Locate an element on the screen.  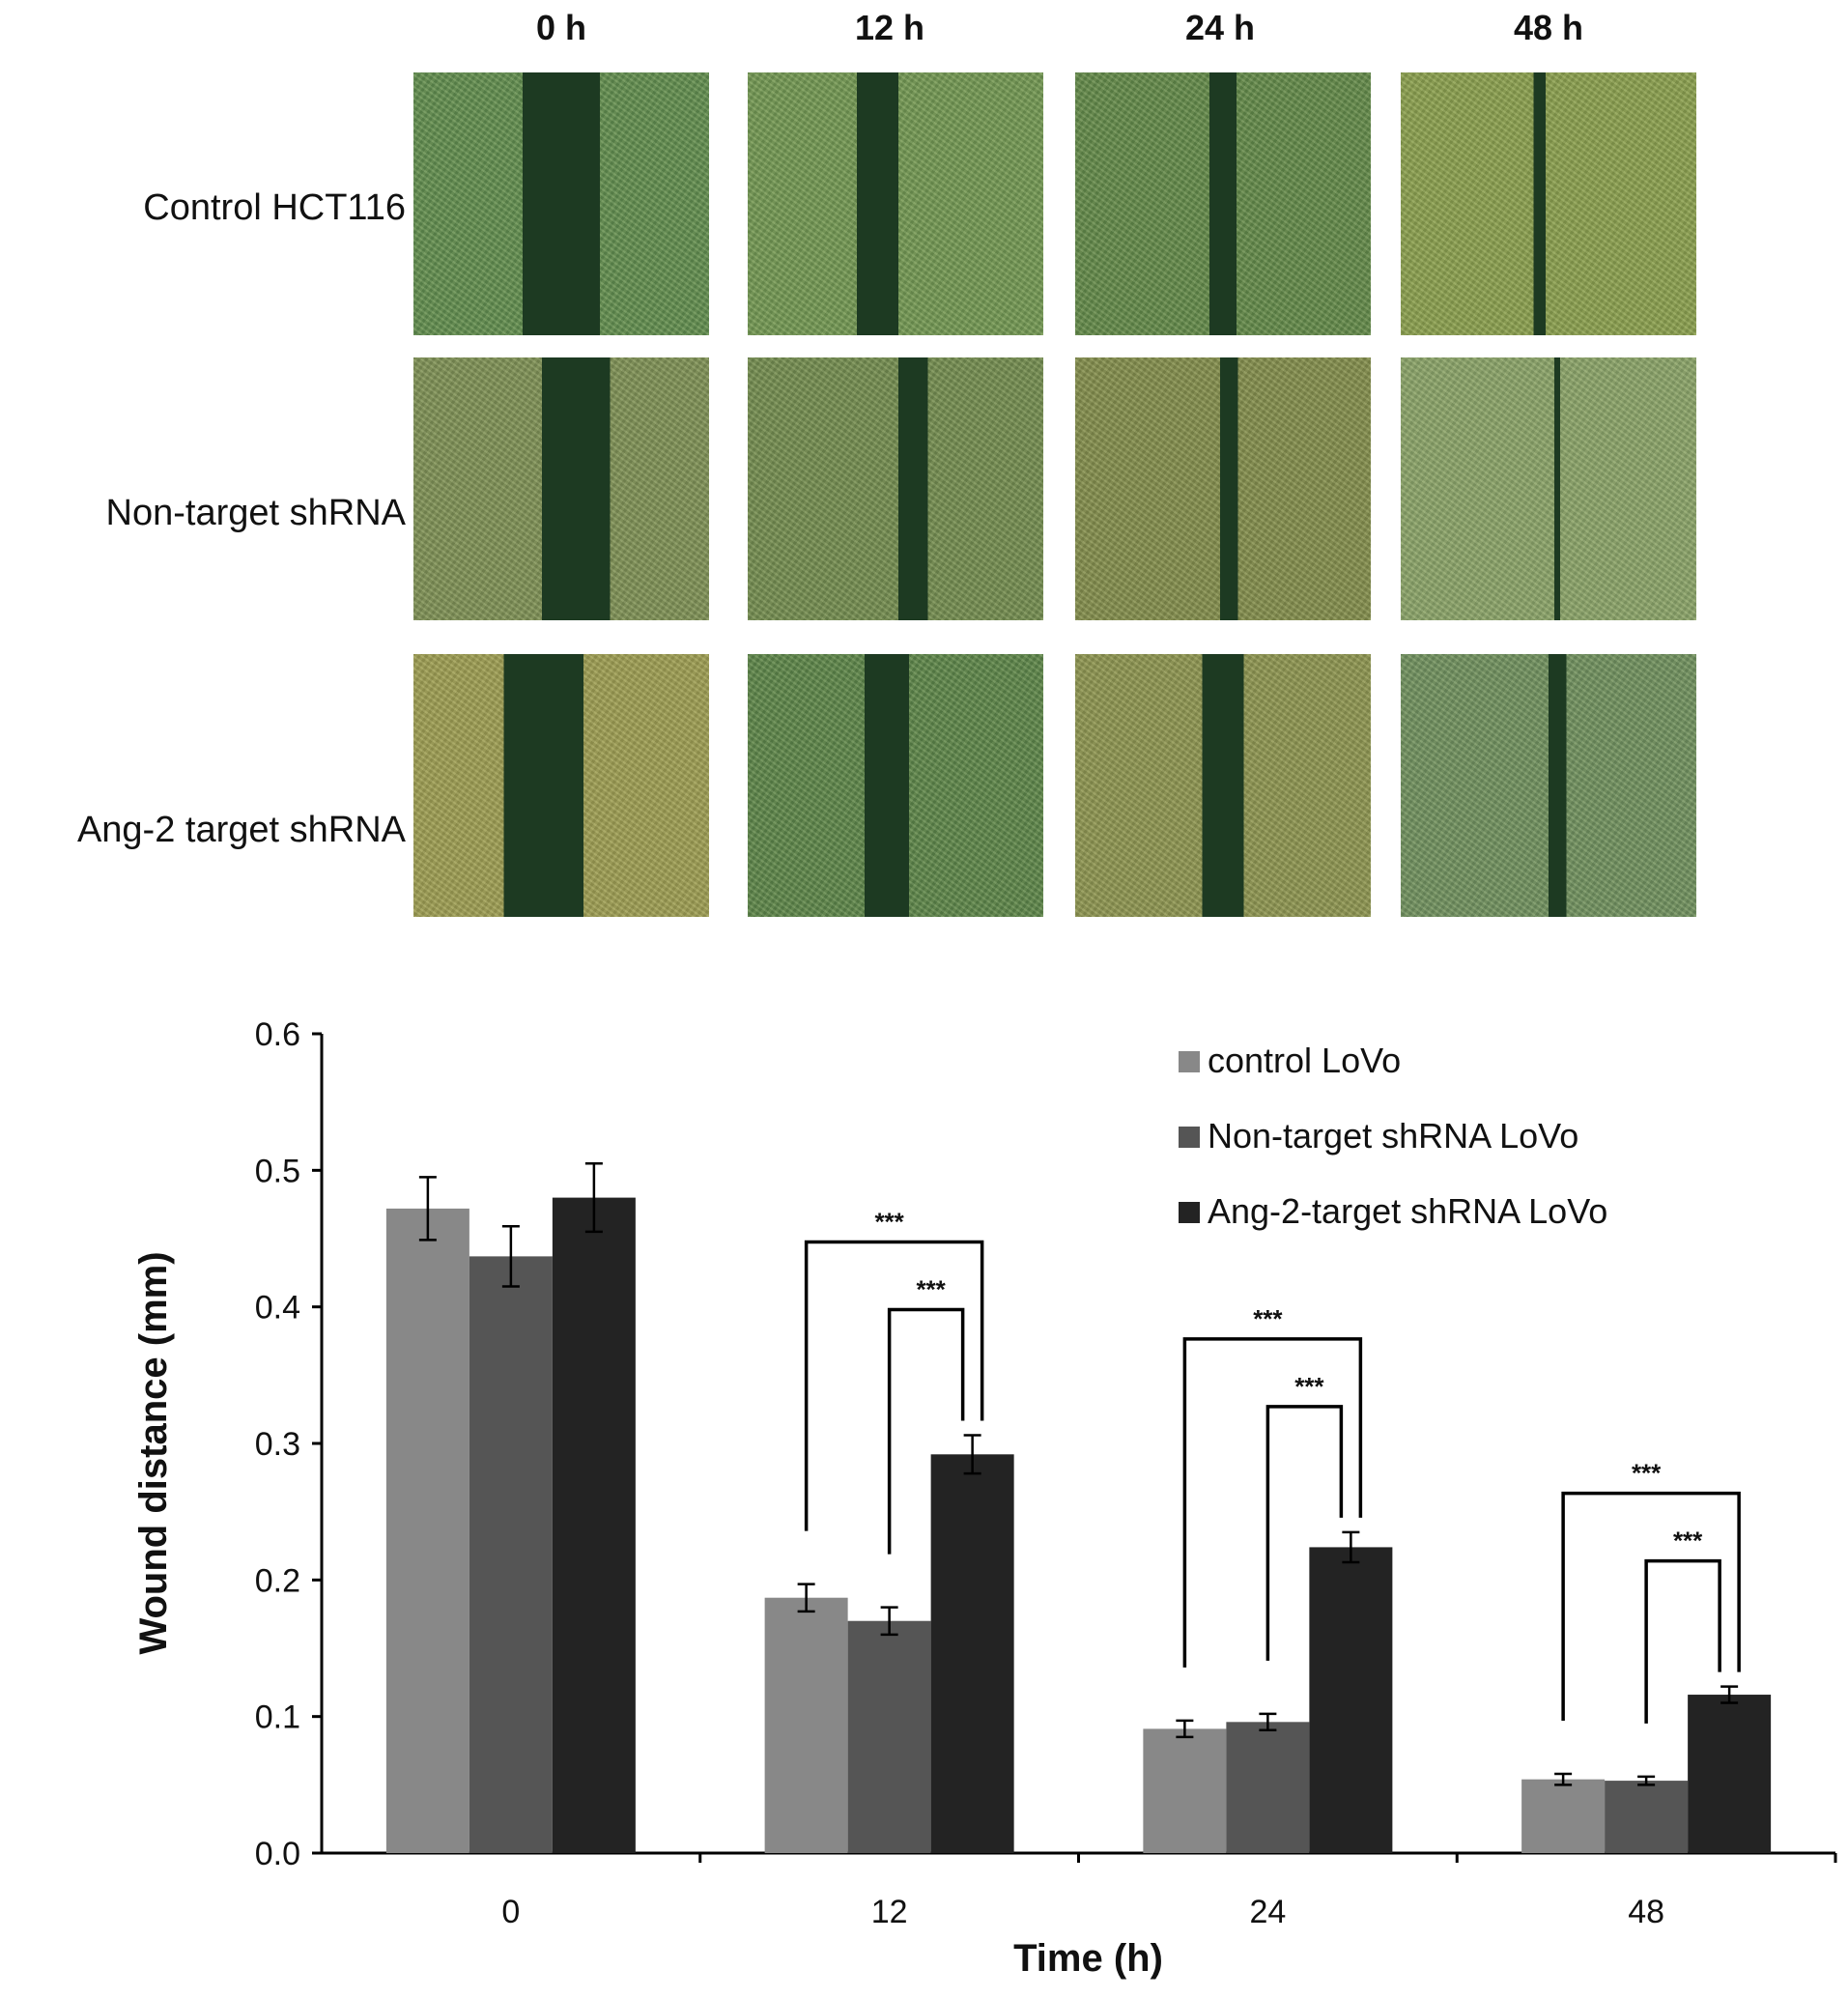
y-tick-label: 0.4 is located at coordinates (277, 1308).